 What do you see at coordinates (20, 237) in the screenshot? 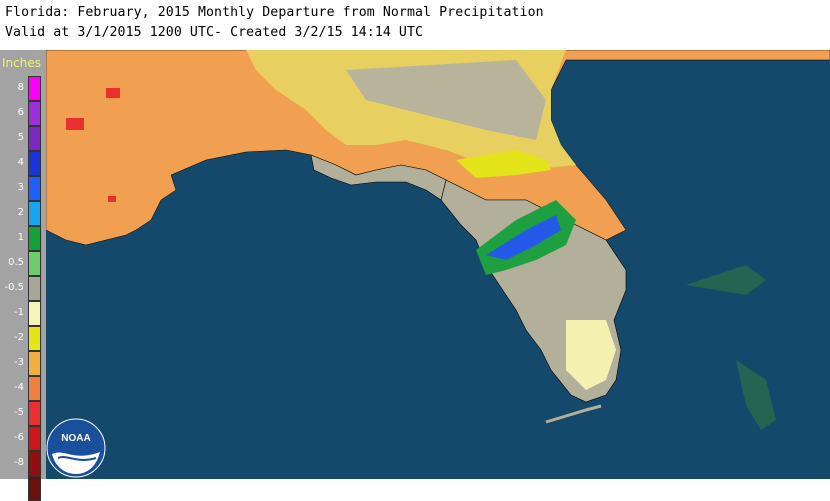
I see `legend-label: 1` at bounding box center [20, 237].